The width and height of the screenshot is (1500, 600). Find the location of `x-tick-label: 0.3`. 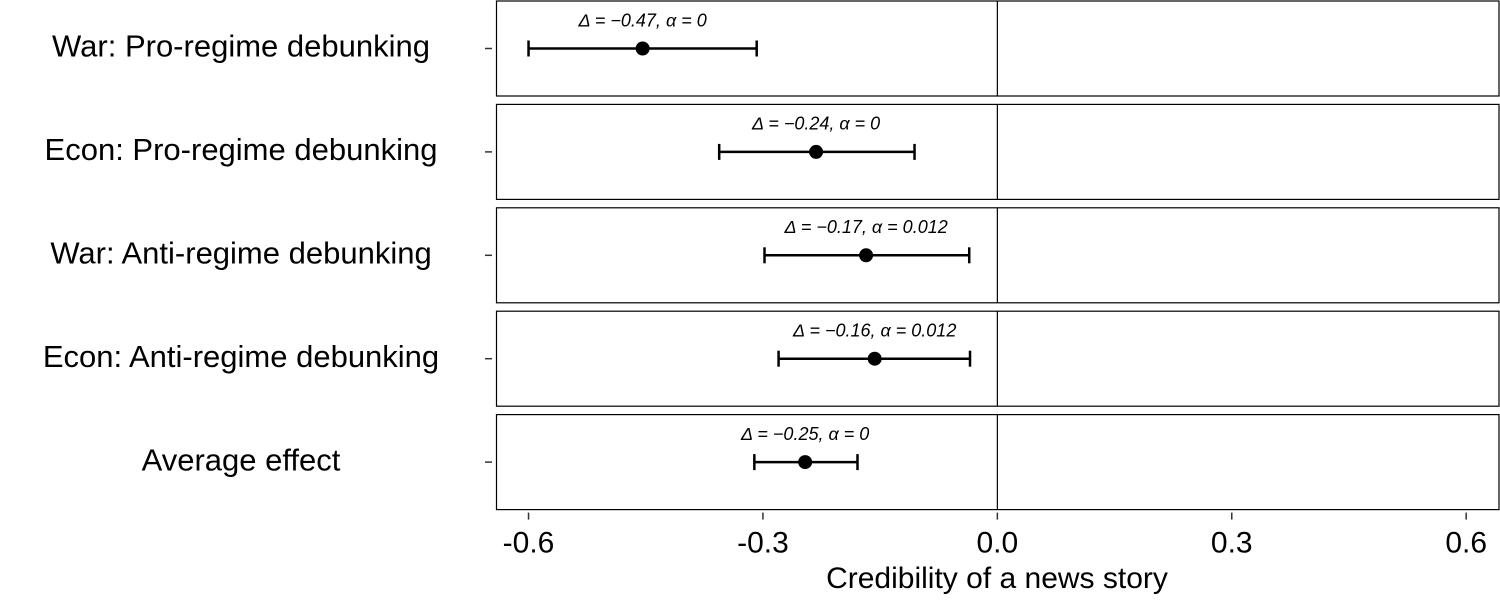

x-tick-label: 0.3 is located at coordinates (1232, 543).